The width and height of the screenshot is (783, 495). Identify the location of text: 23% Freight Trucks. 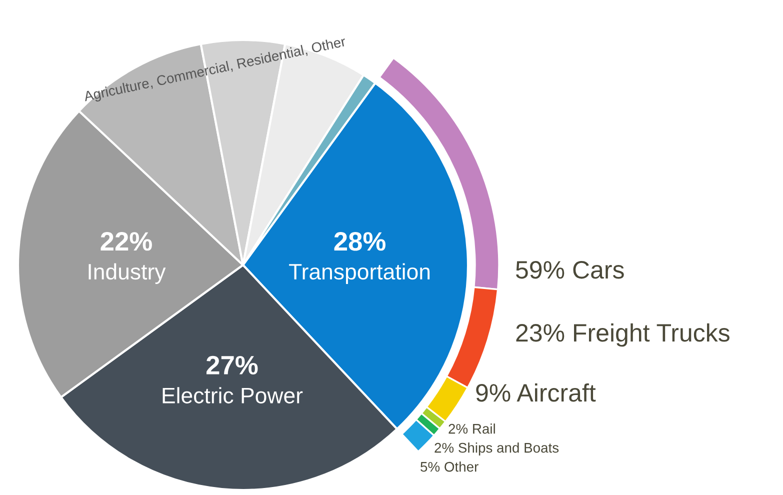
(623, 335).